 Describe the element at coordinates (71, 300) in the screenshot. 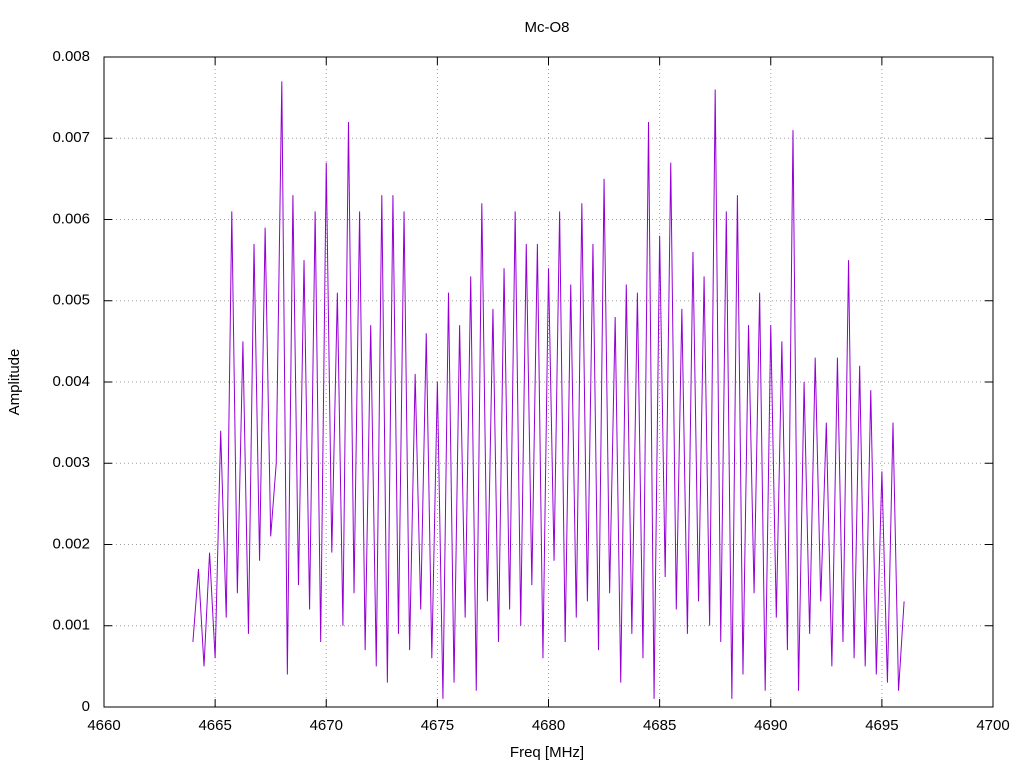

I see `y-tick-label: 0.005` at that location.